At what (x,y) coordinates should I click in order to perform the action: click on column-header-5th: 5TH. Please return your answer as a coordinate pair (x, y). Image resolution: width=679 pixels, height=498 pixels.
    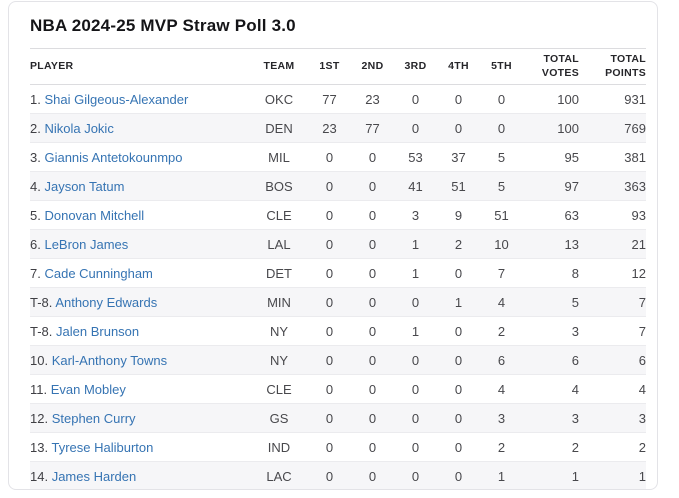
    Looking at the image, I should click on (501, 66).